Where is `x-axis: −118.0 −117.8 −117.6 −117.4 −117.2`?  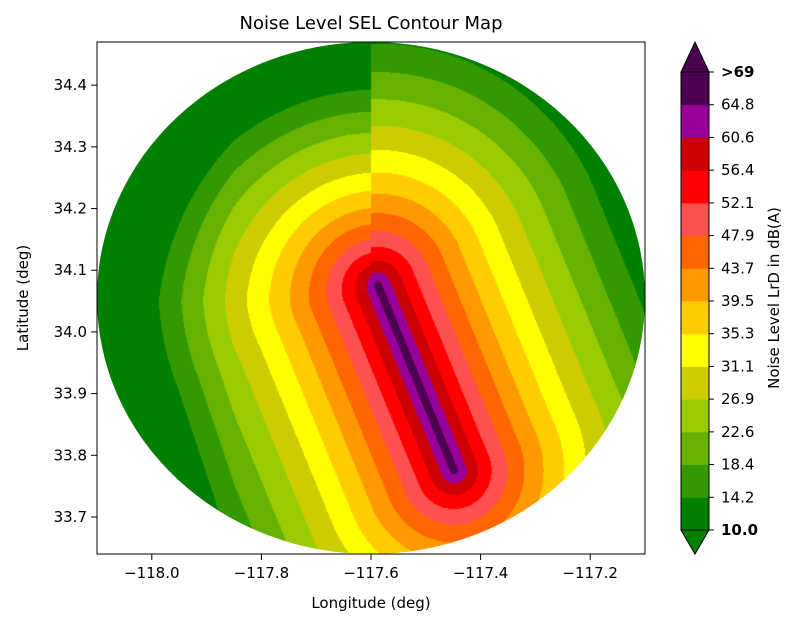 x-axis: −118.0 −117.8 −117.6 −117.4 −117.2 is located at coordinates (371, 568).